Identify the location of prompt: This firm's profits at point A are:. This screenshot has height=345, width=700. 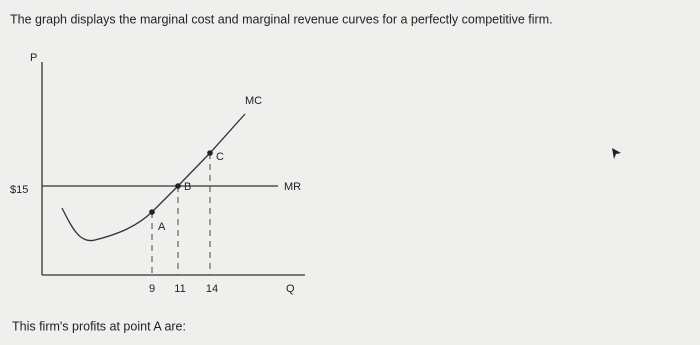
(99, 326).